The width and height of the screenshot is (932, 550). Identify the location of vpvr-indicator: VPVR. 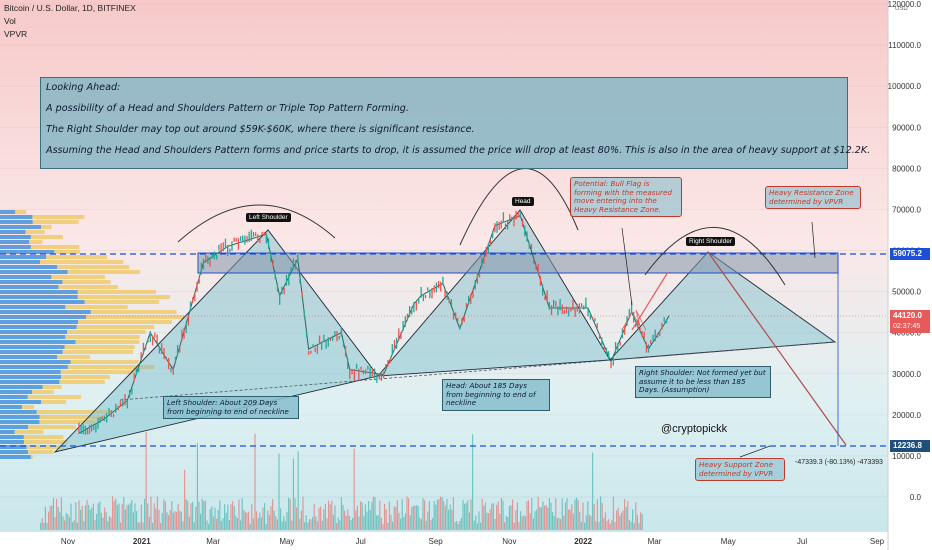
(16, 34).